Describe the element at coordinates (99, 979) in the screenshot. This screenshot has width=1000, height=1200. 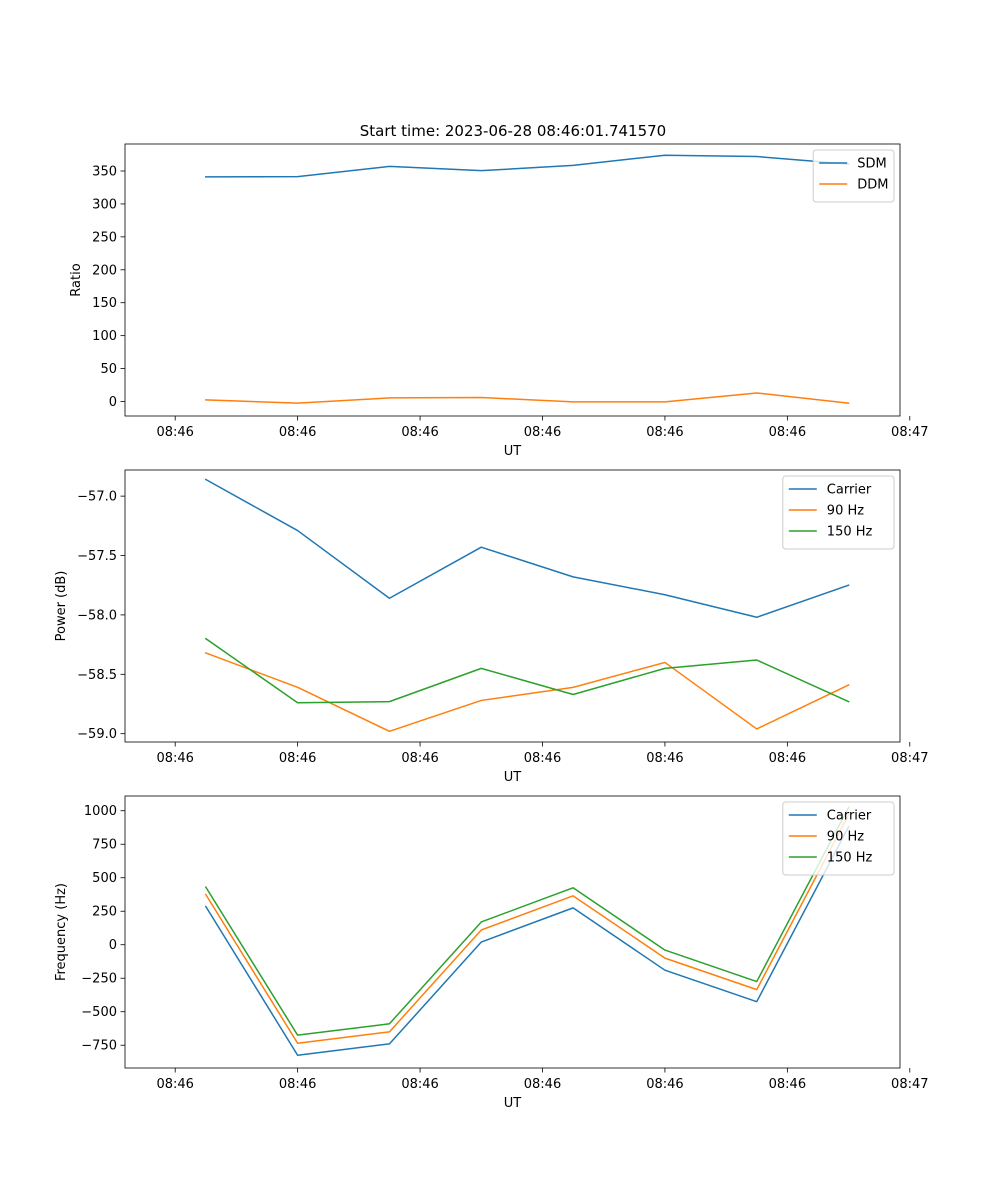
I see `y-tick-label: −250` at that location.